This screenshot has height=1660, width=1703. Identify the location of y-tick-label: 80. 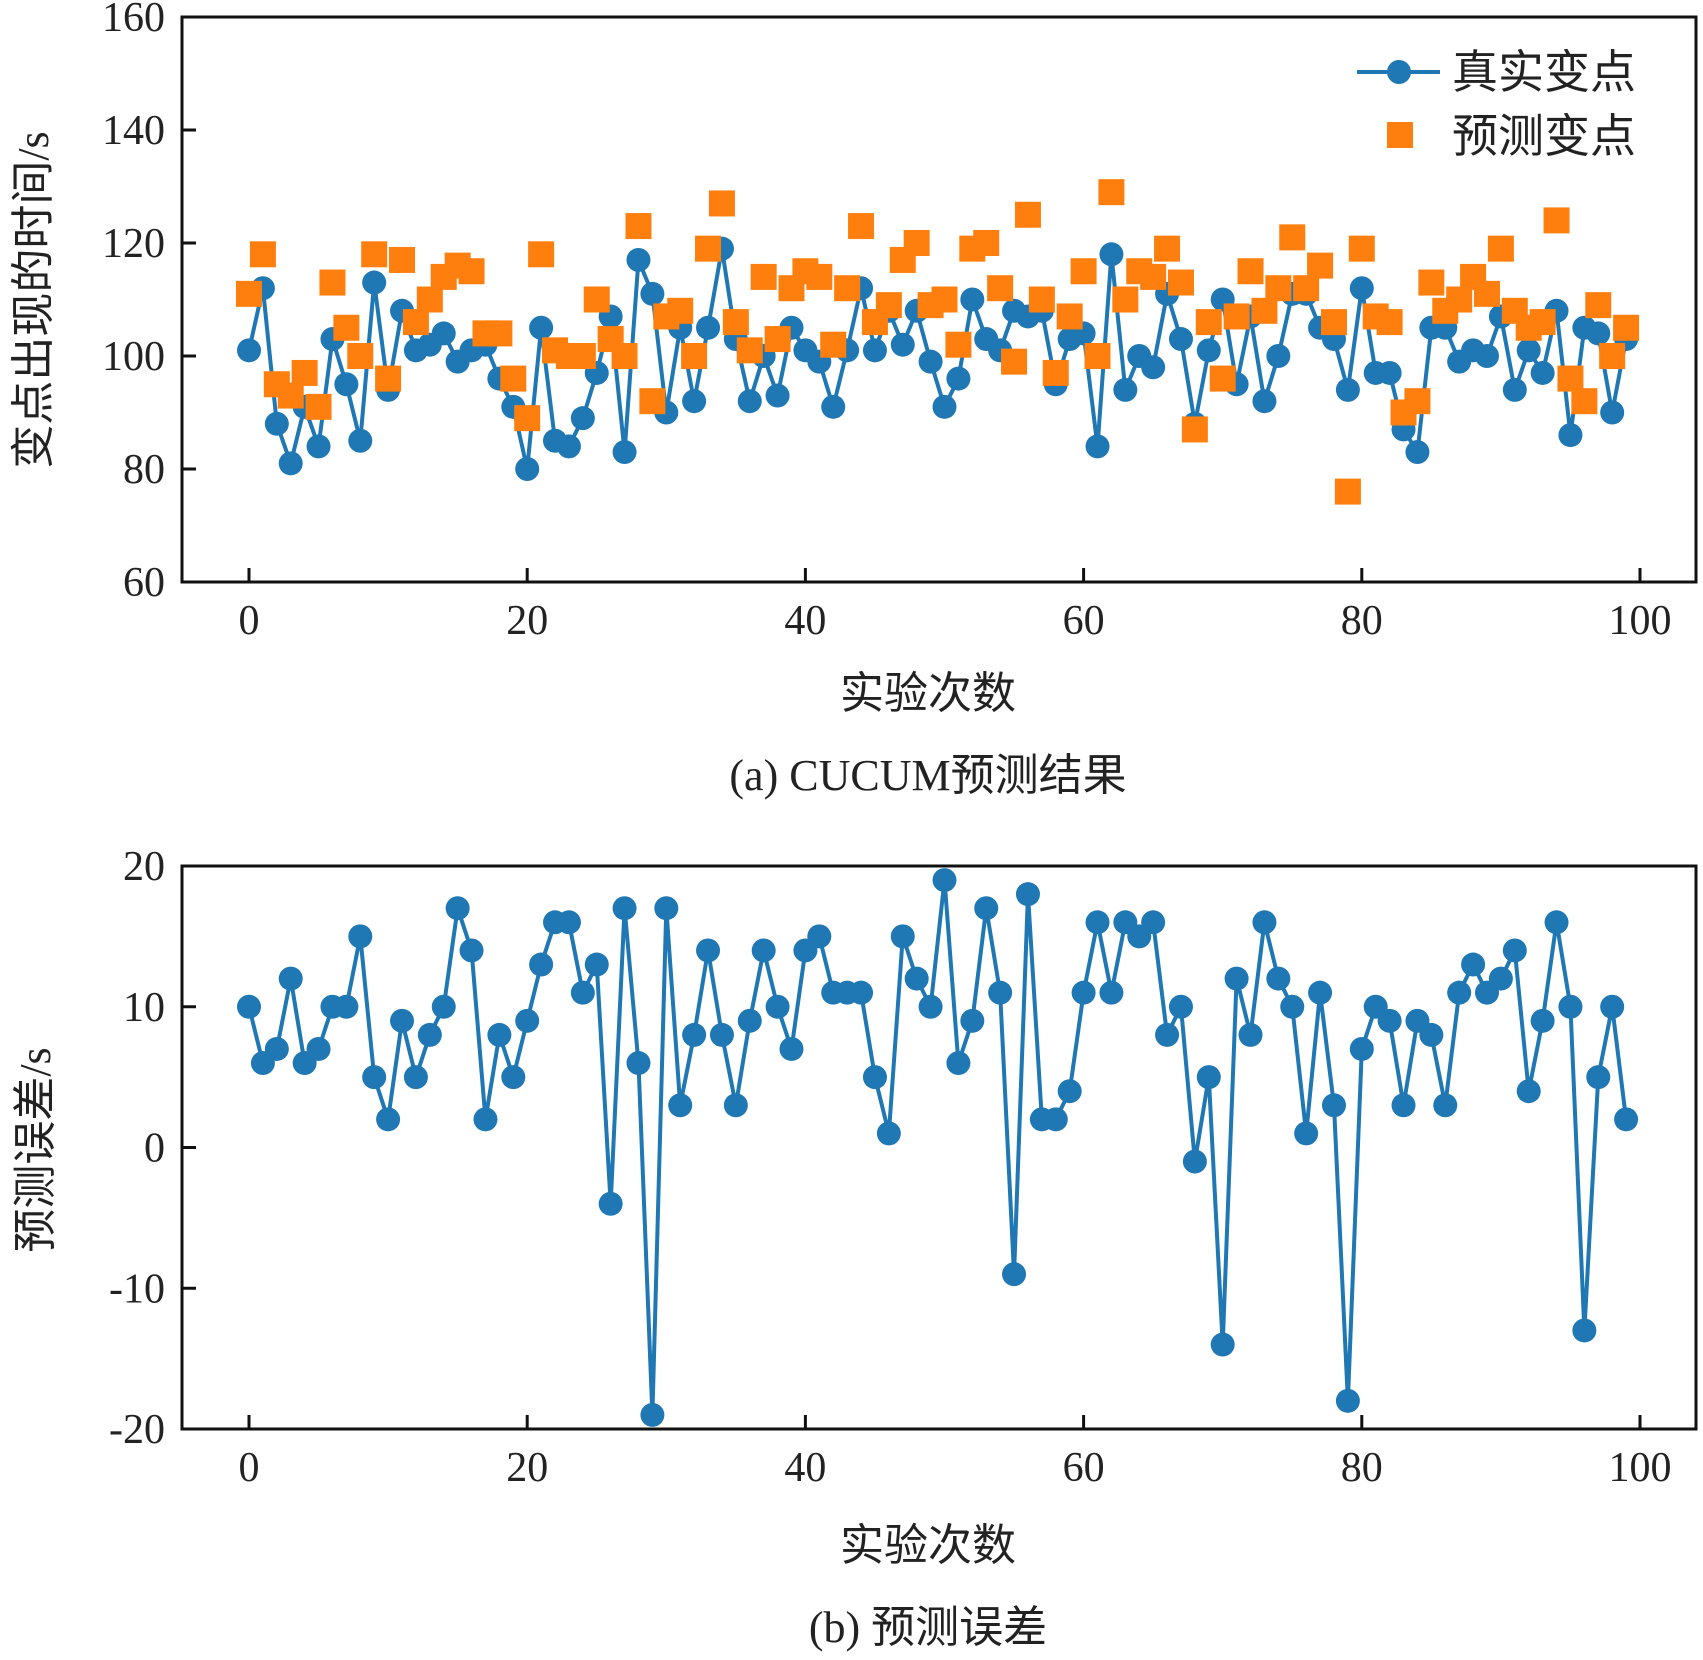
(144, 470).